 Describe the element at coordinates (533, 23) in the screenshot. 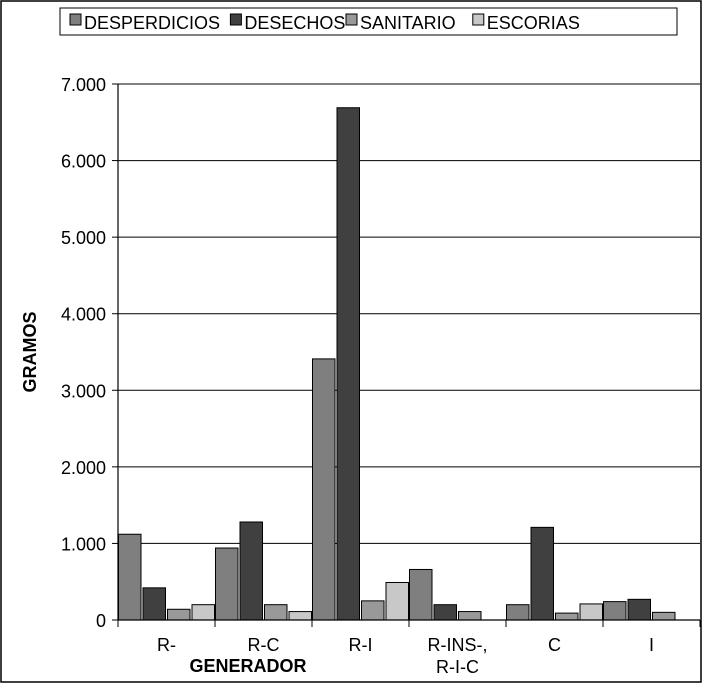

I see `legend-label: ESCORIAS` at that location.